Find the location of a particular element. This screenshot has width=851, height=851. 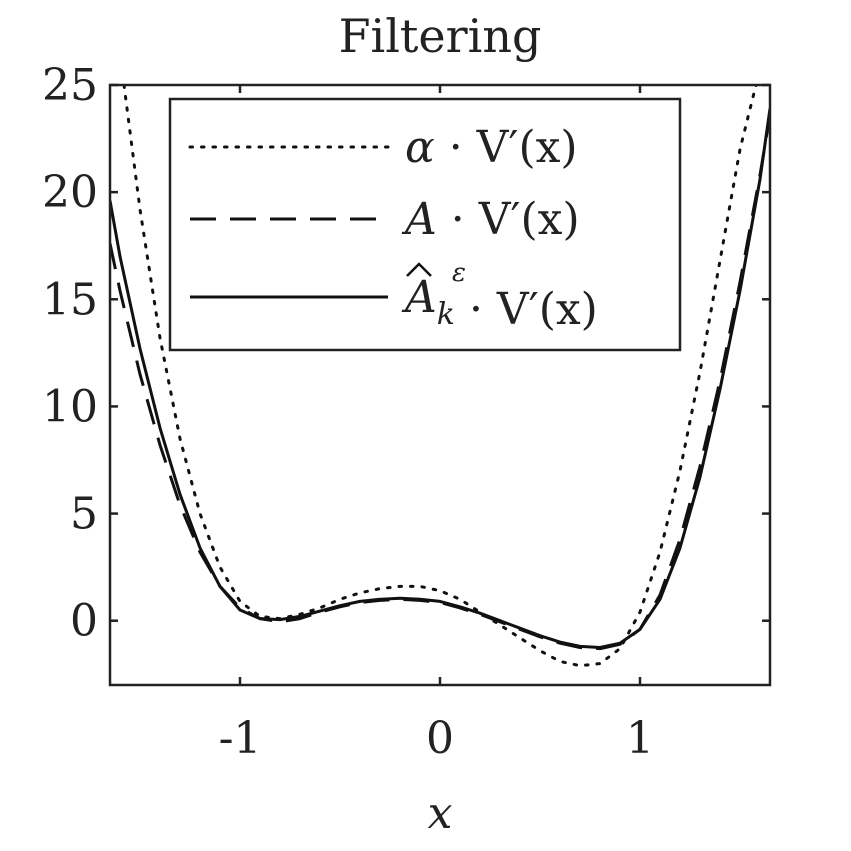

legend-superscript: ε is located at coordinates (459, 273).